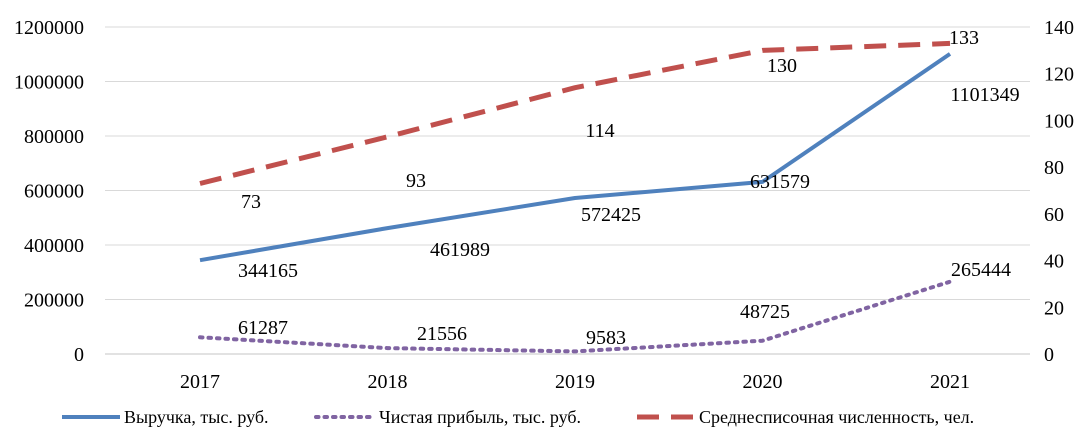 The width and height of the screenshot is (1085, 436). I want to click on data-label: 133, so click(964, 38).